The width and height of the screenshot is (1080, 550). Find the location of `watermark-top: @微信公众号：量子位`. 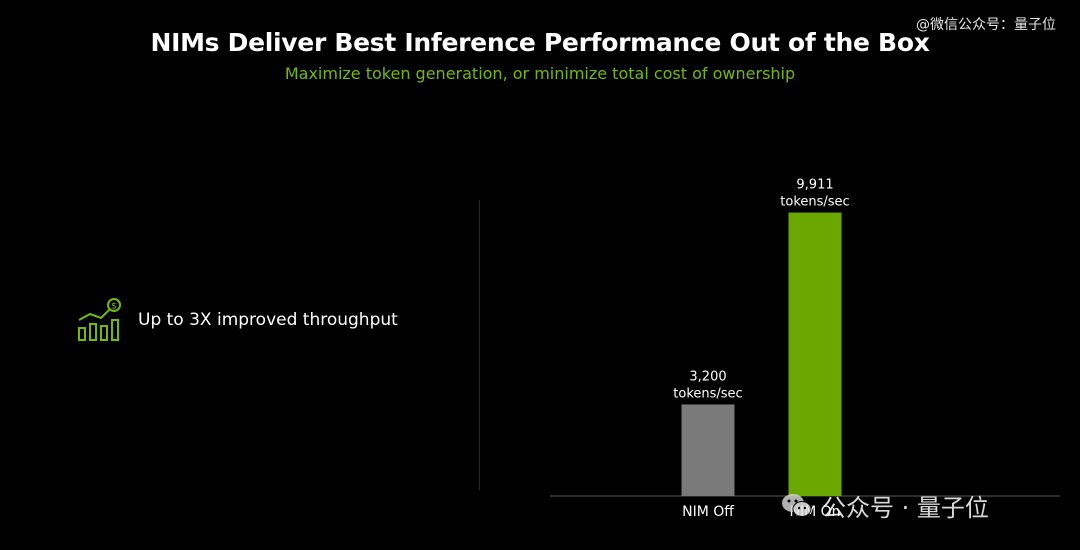

watermark-top: @微信公众号：量子位 is located at coordinates (986, 25).